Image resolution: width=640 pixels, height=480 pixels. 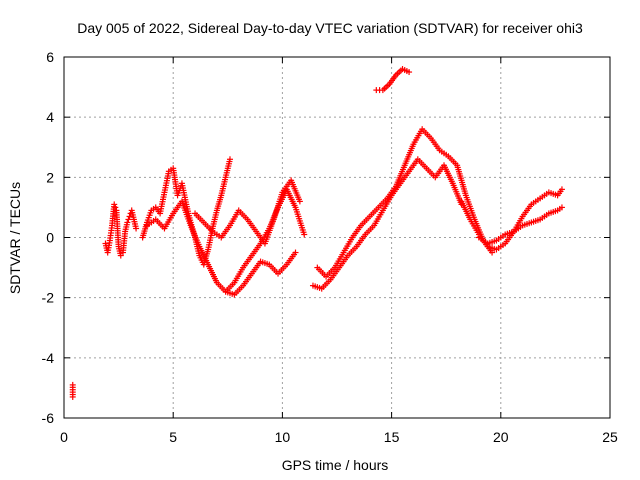 What do you see at coordinates (501, 437) in the screenshot?
I see `x-tick-label: 20` at bounding box center [501, 437].